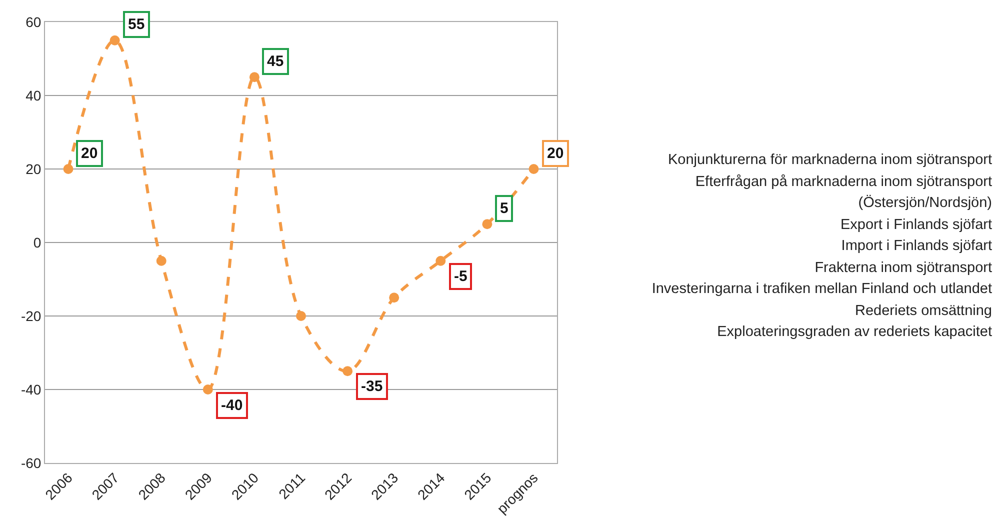 Image resolution: width=997 pixels, height=525 pixels. Describe the element at coordinates (31, 316) in the screenshot. I see `y-tick-label: -20` at that location.